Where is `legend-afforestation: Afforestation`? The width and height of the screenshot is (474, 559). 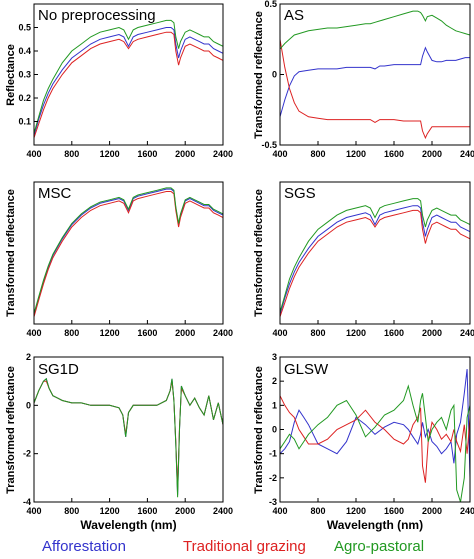 legend-afforestation: Afforestation is located at coordinates (84, 546).